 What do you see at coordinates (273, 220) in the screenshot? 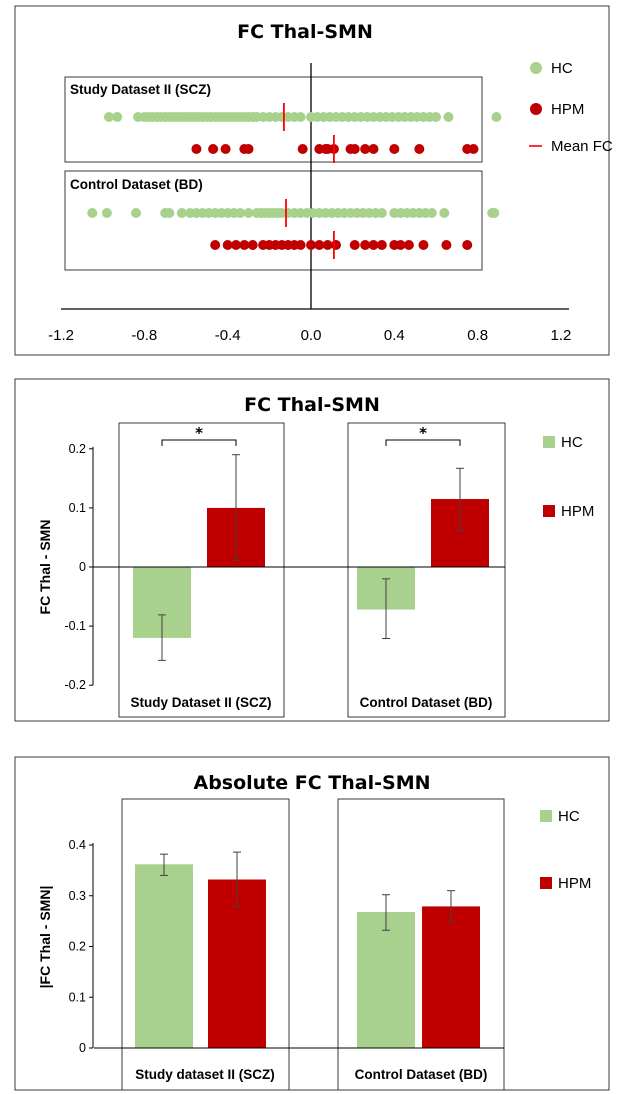
I see `scatter-group-box-bd` at bounding box center [273, 220].